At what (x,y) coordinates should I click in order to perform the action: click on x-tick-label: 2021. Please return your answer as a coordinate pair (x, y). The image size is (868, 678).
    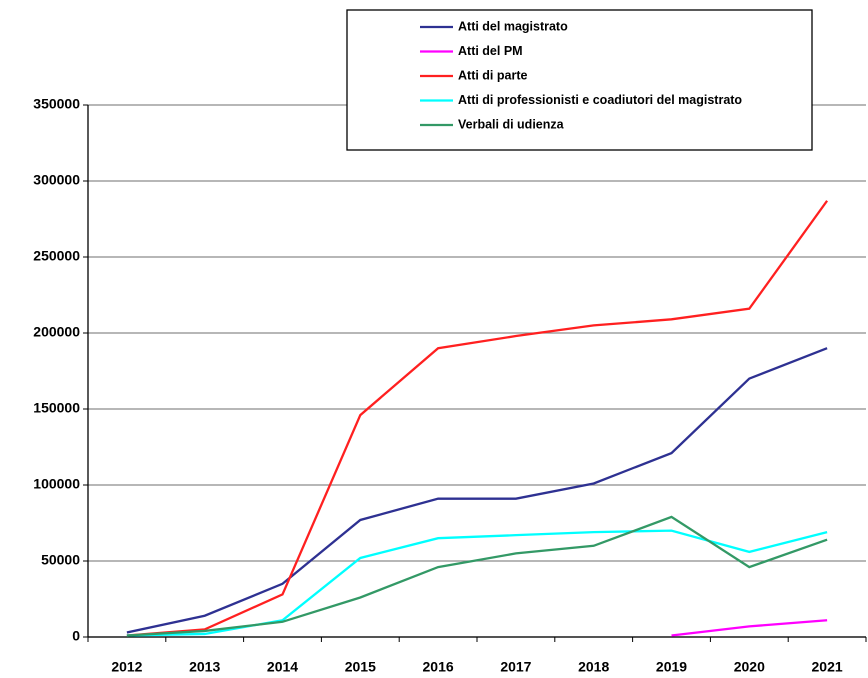
    Looking at the image, I should click on (827, 667).